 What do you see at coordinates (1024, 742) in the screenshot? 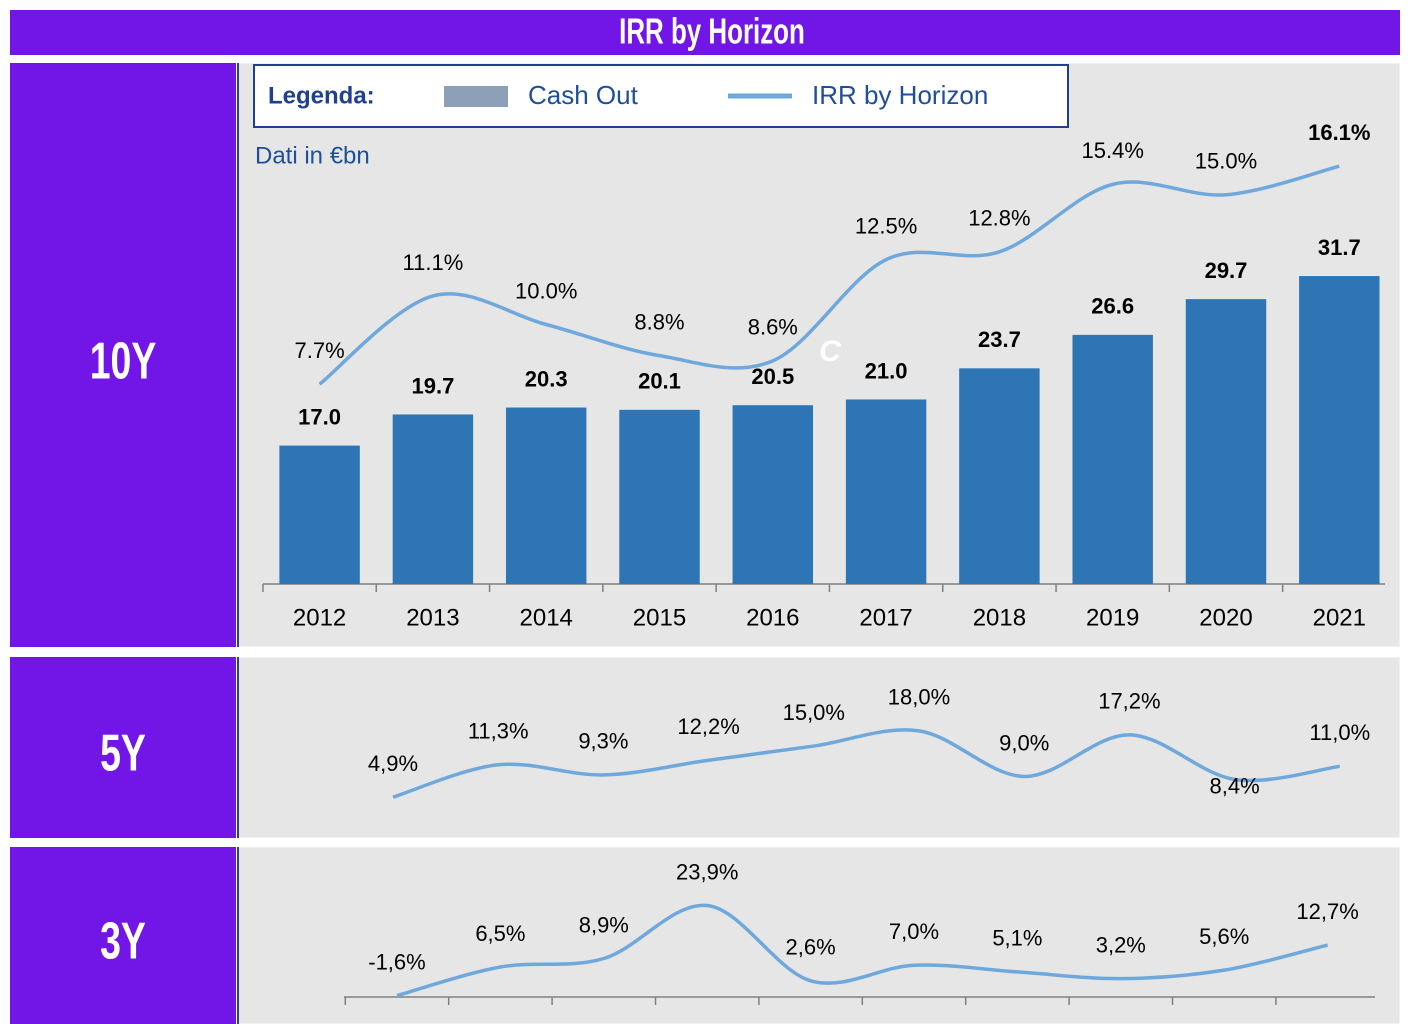
I see `line-value-label: 9,0%` at bounding box center [1024, 742].